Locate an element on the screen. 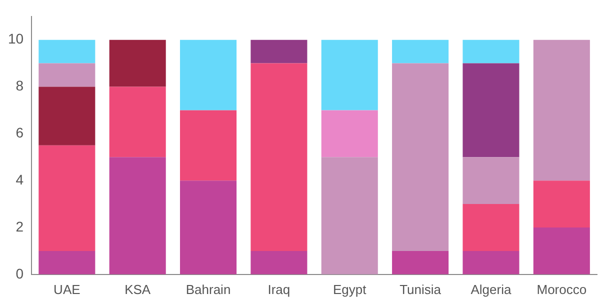 The image size is (607, 306). x-tick-label: Egypt is located at coordinates (350, 289).